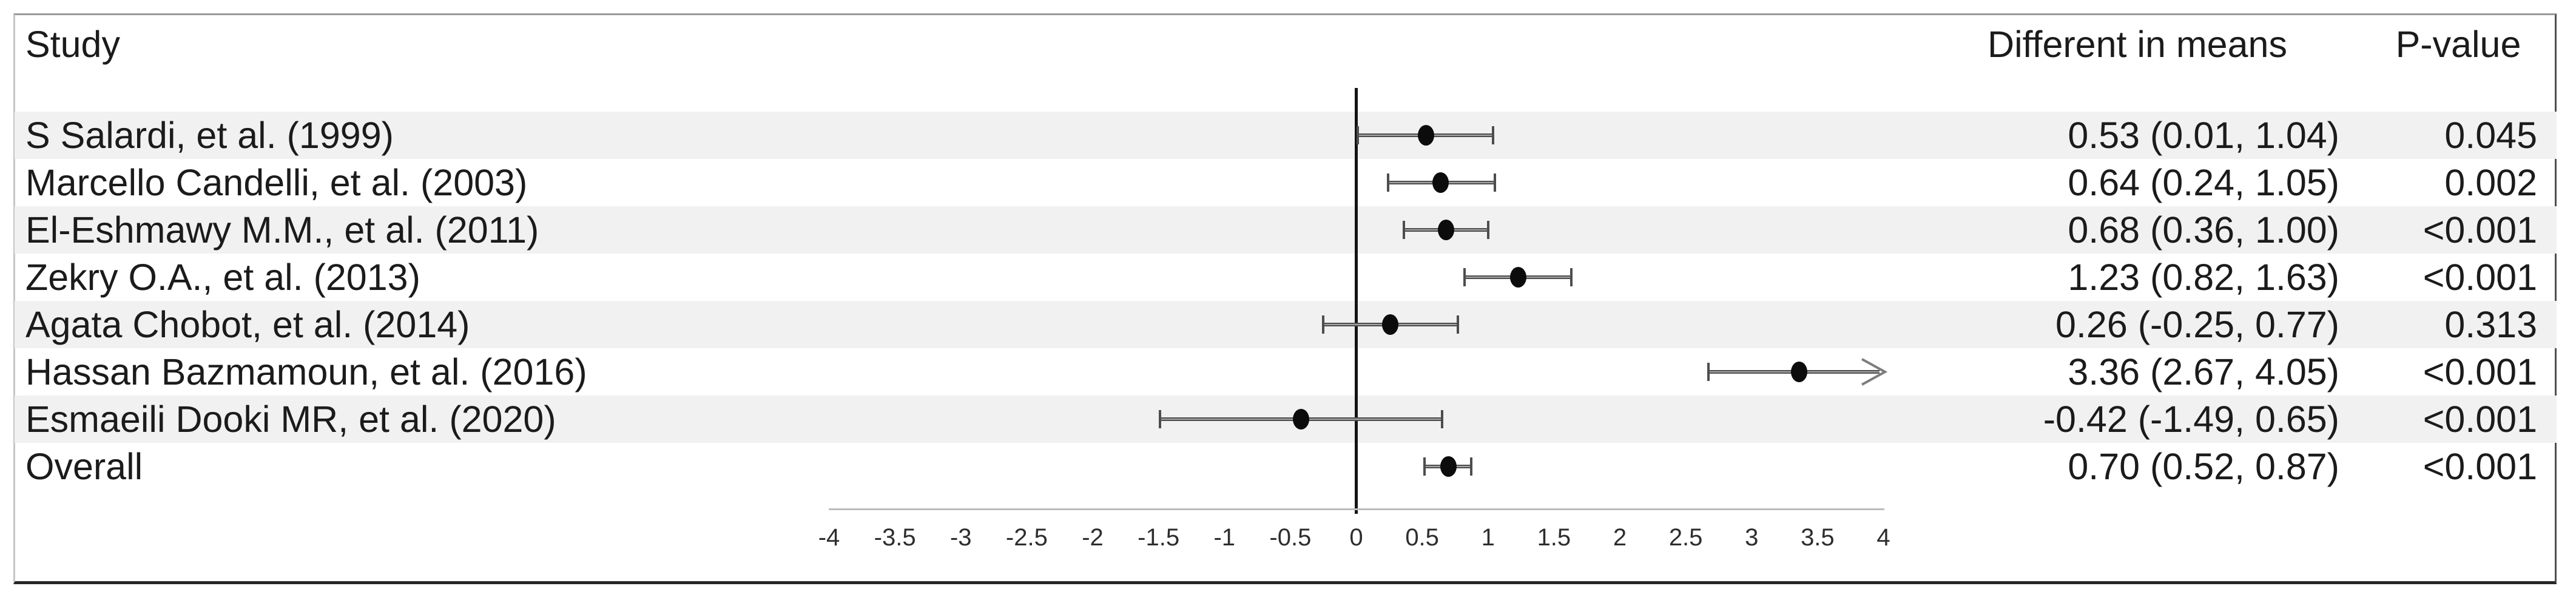 This screenshot has height=603, width=2576. I want to click on axis-tick-label: -4, so click(829, 537).